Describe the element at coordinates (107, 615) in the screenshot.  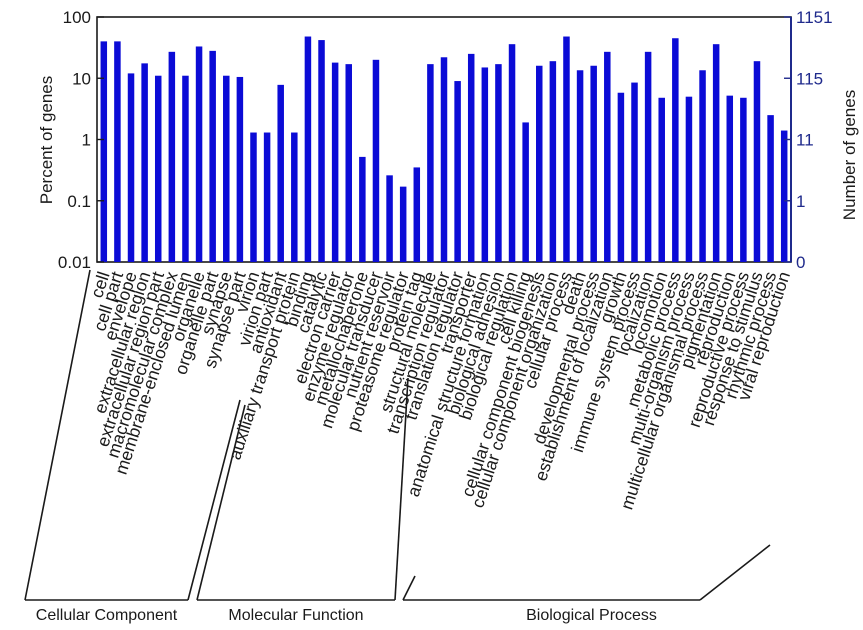
I see `group-label-0: Cellular Component` at that location.